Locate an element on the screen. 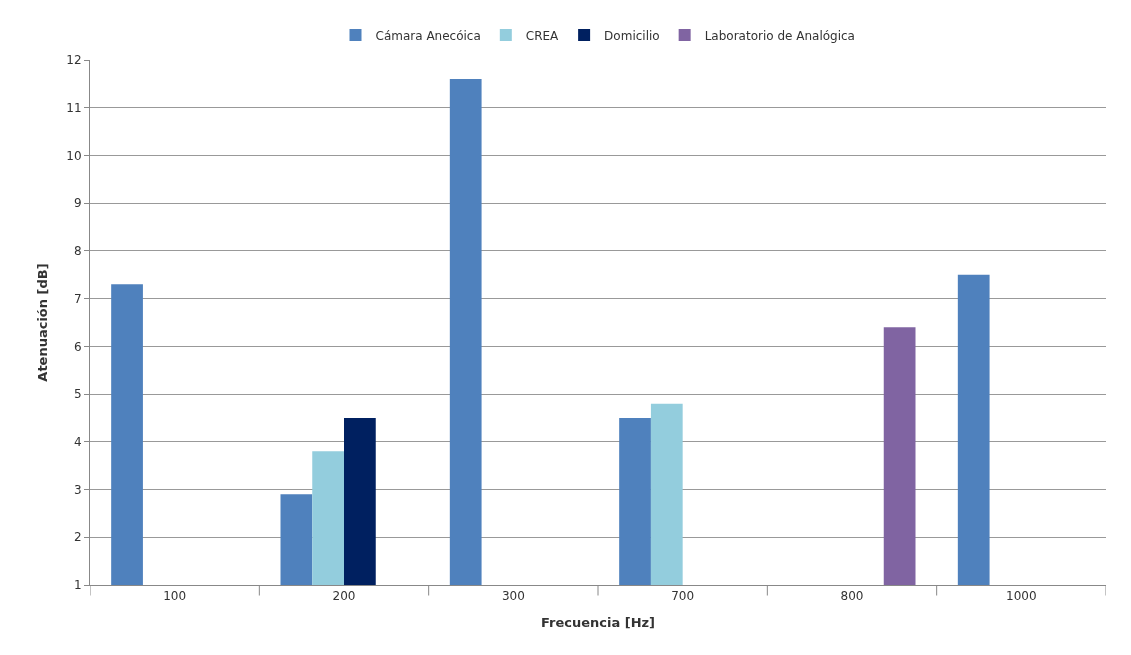 This screenshot has height=655, width=1131. x-tick-label: 700 is located at coordinates (683, 596).